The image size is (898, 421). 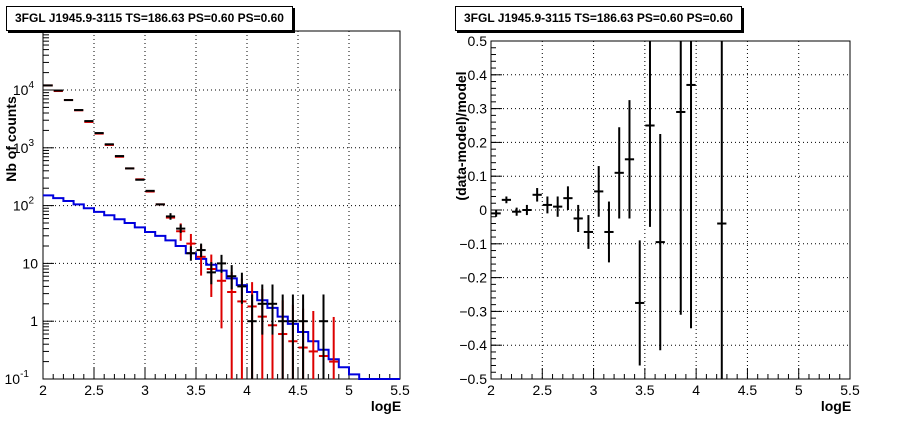 I want to click on right-y-tick-label: −0.2, so click(x=473, y=278).